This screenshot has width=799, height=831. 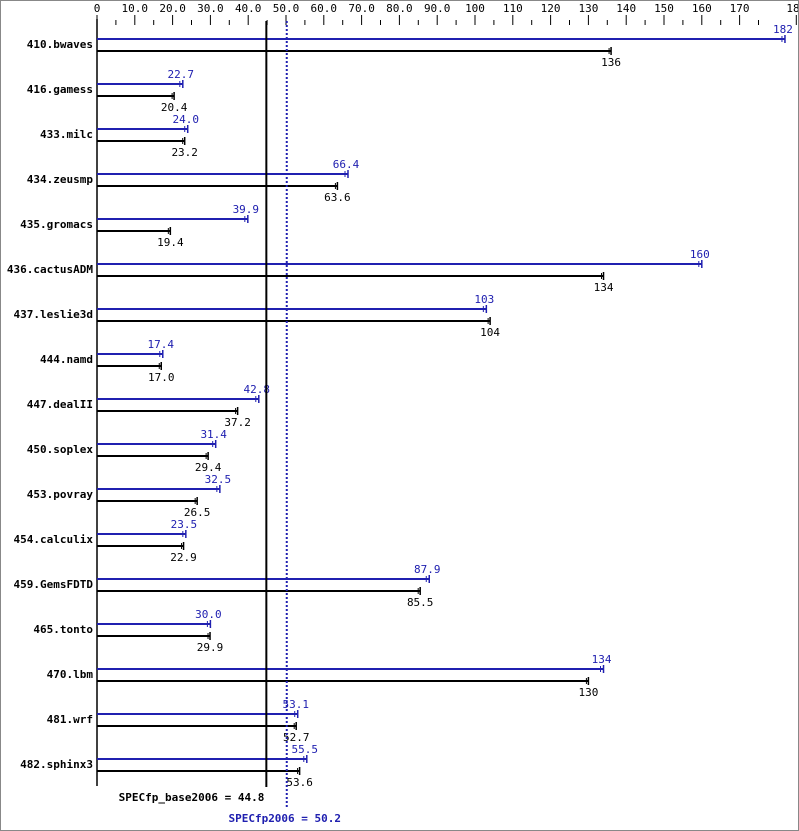 What do you see at coordinates (60, 404) in the screenshot?
I see `category-label: 447.dealII` at bounding box center [60, 404].